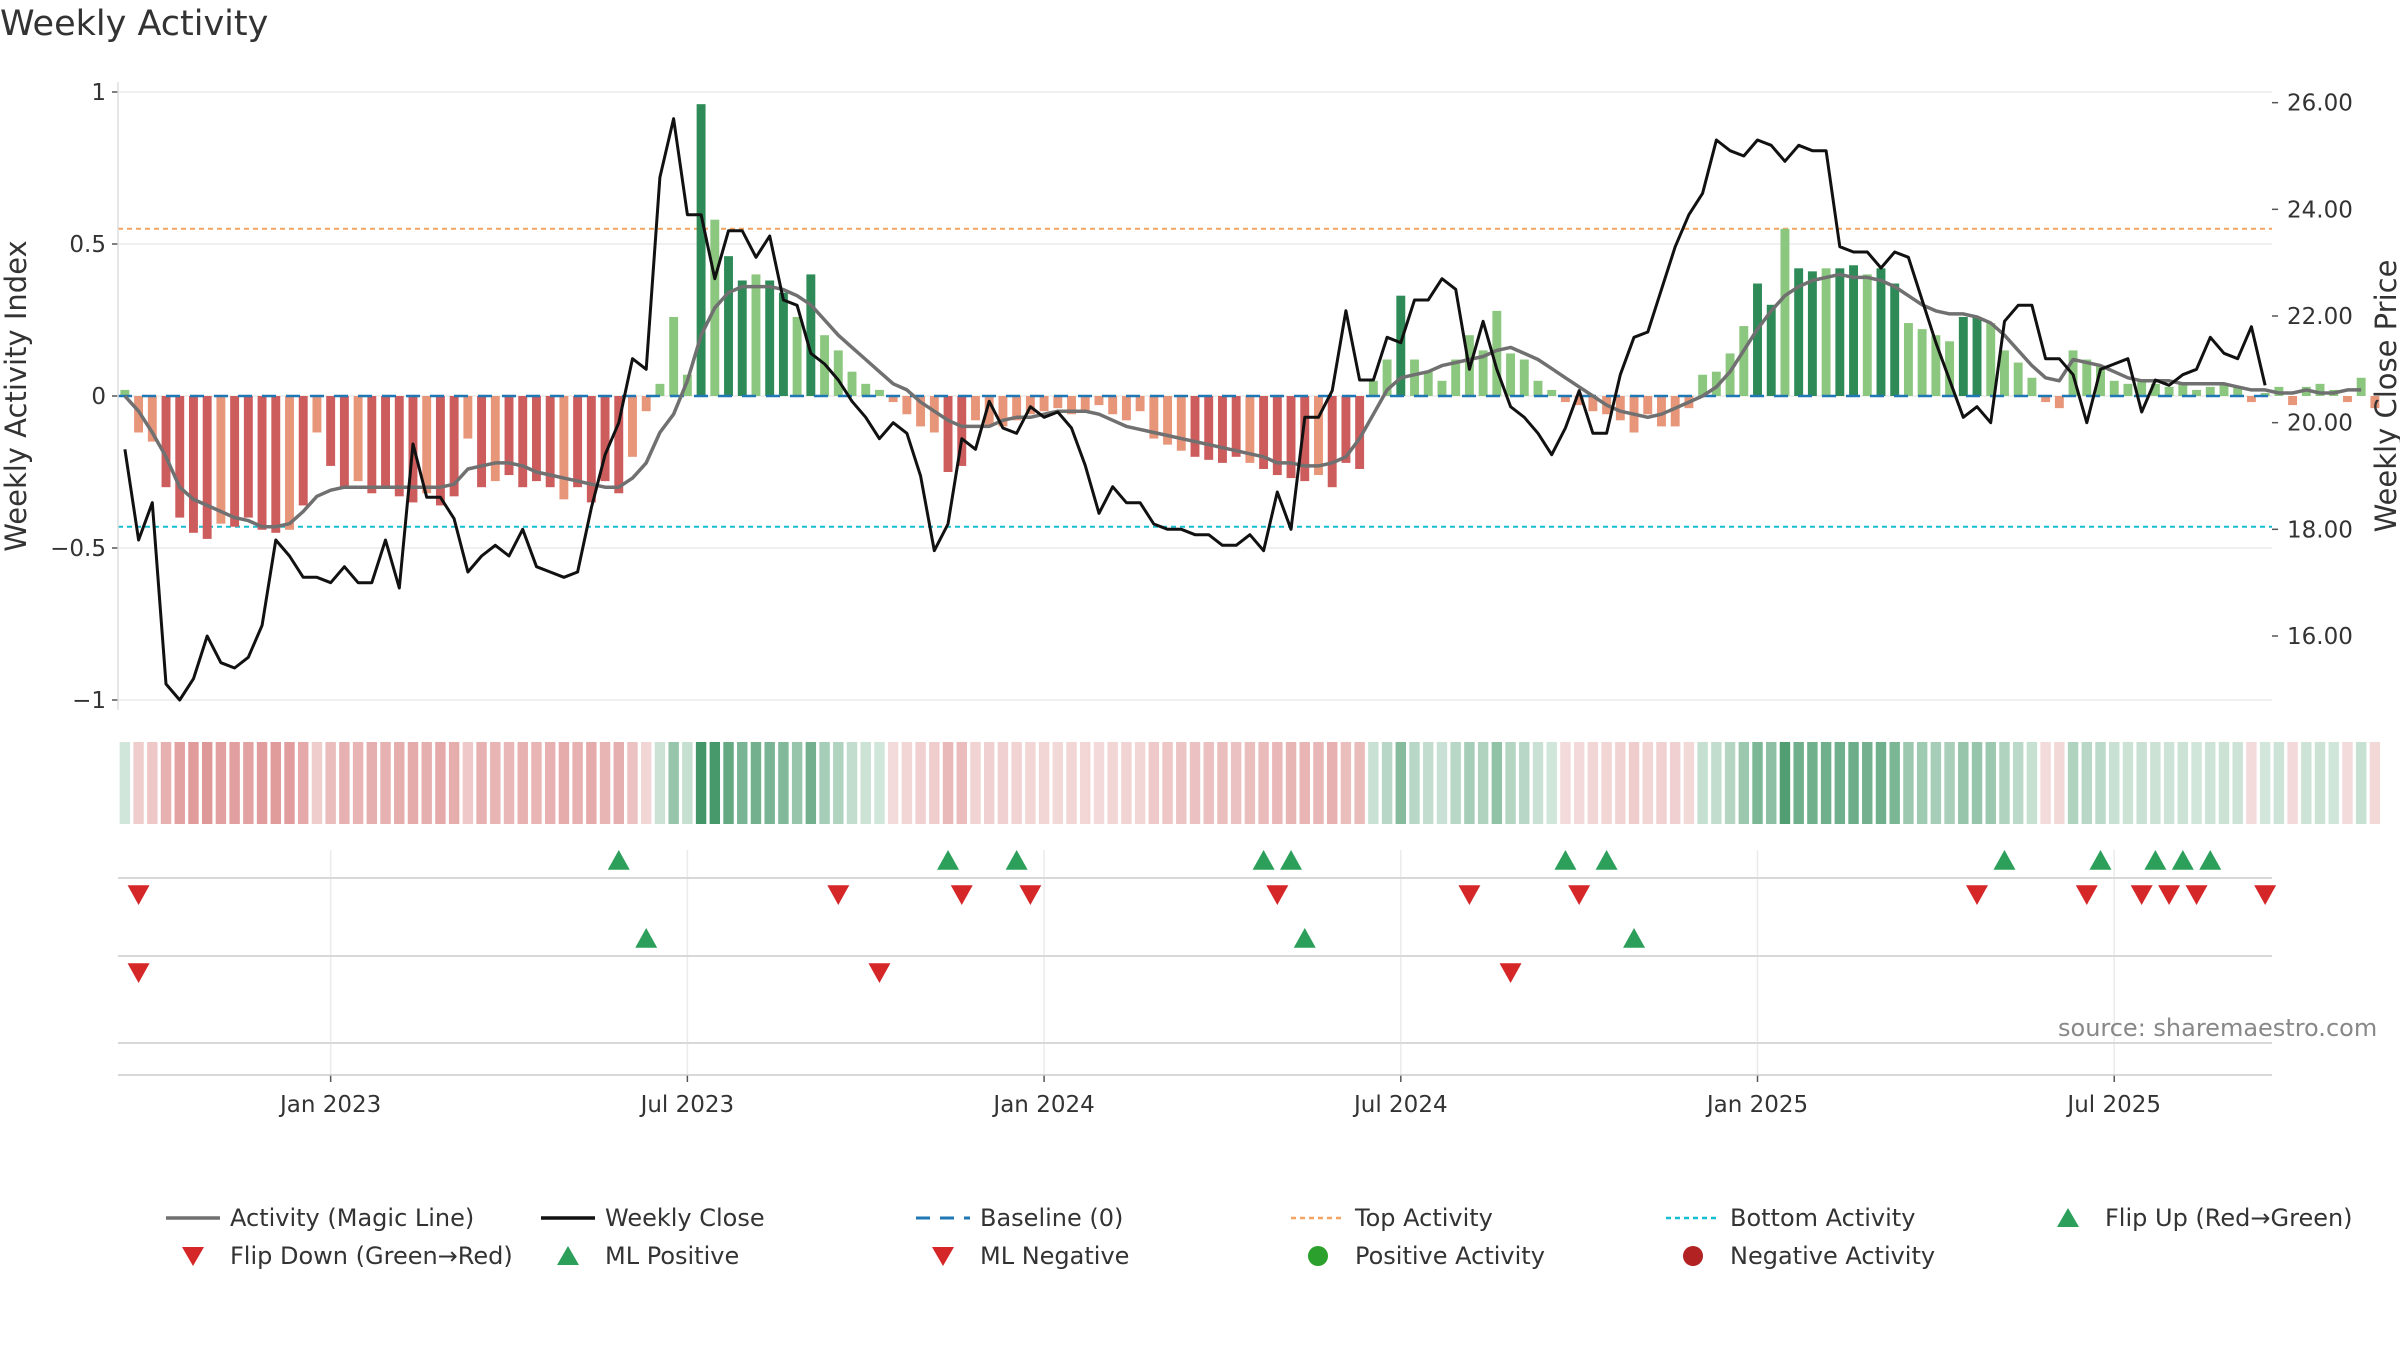 This screenshot has height=1350, width=2400. What do you see at coordinates (1823, 1218) in the screenshot?
I see `legend-label: Bottom Activity` at bounding box center [1823, 1218].